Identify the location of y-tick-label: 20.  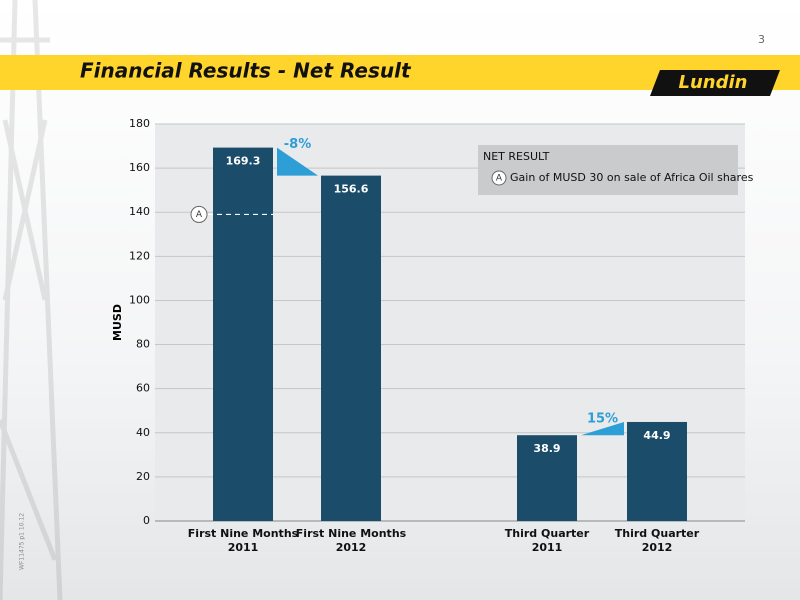
(143, 476).